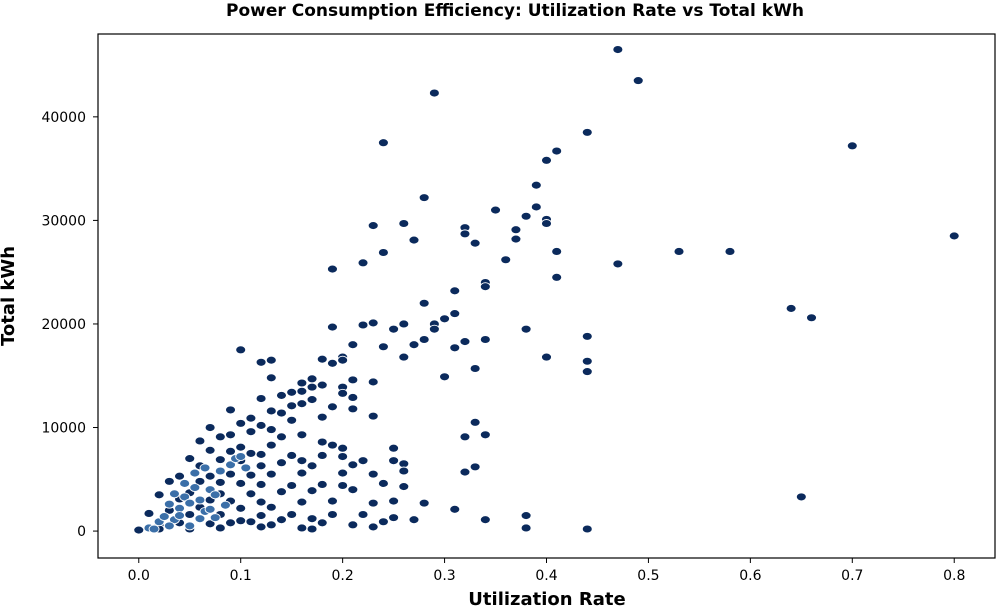 The height and width of the screenshot is (608, 1001). Describe the element at coordinates (9, 296) in the screenshot. I see `y-axis-label: Total kWh` at that location.